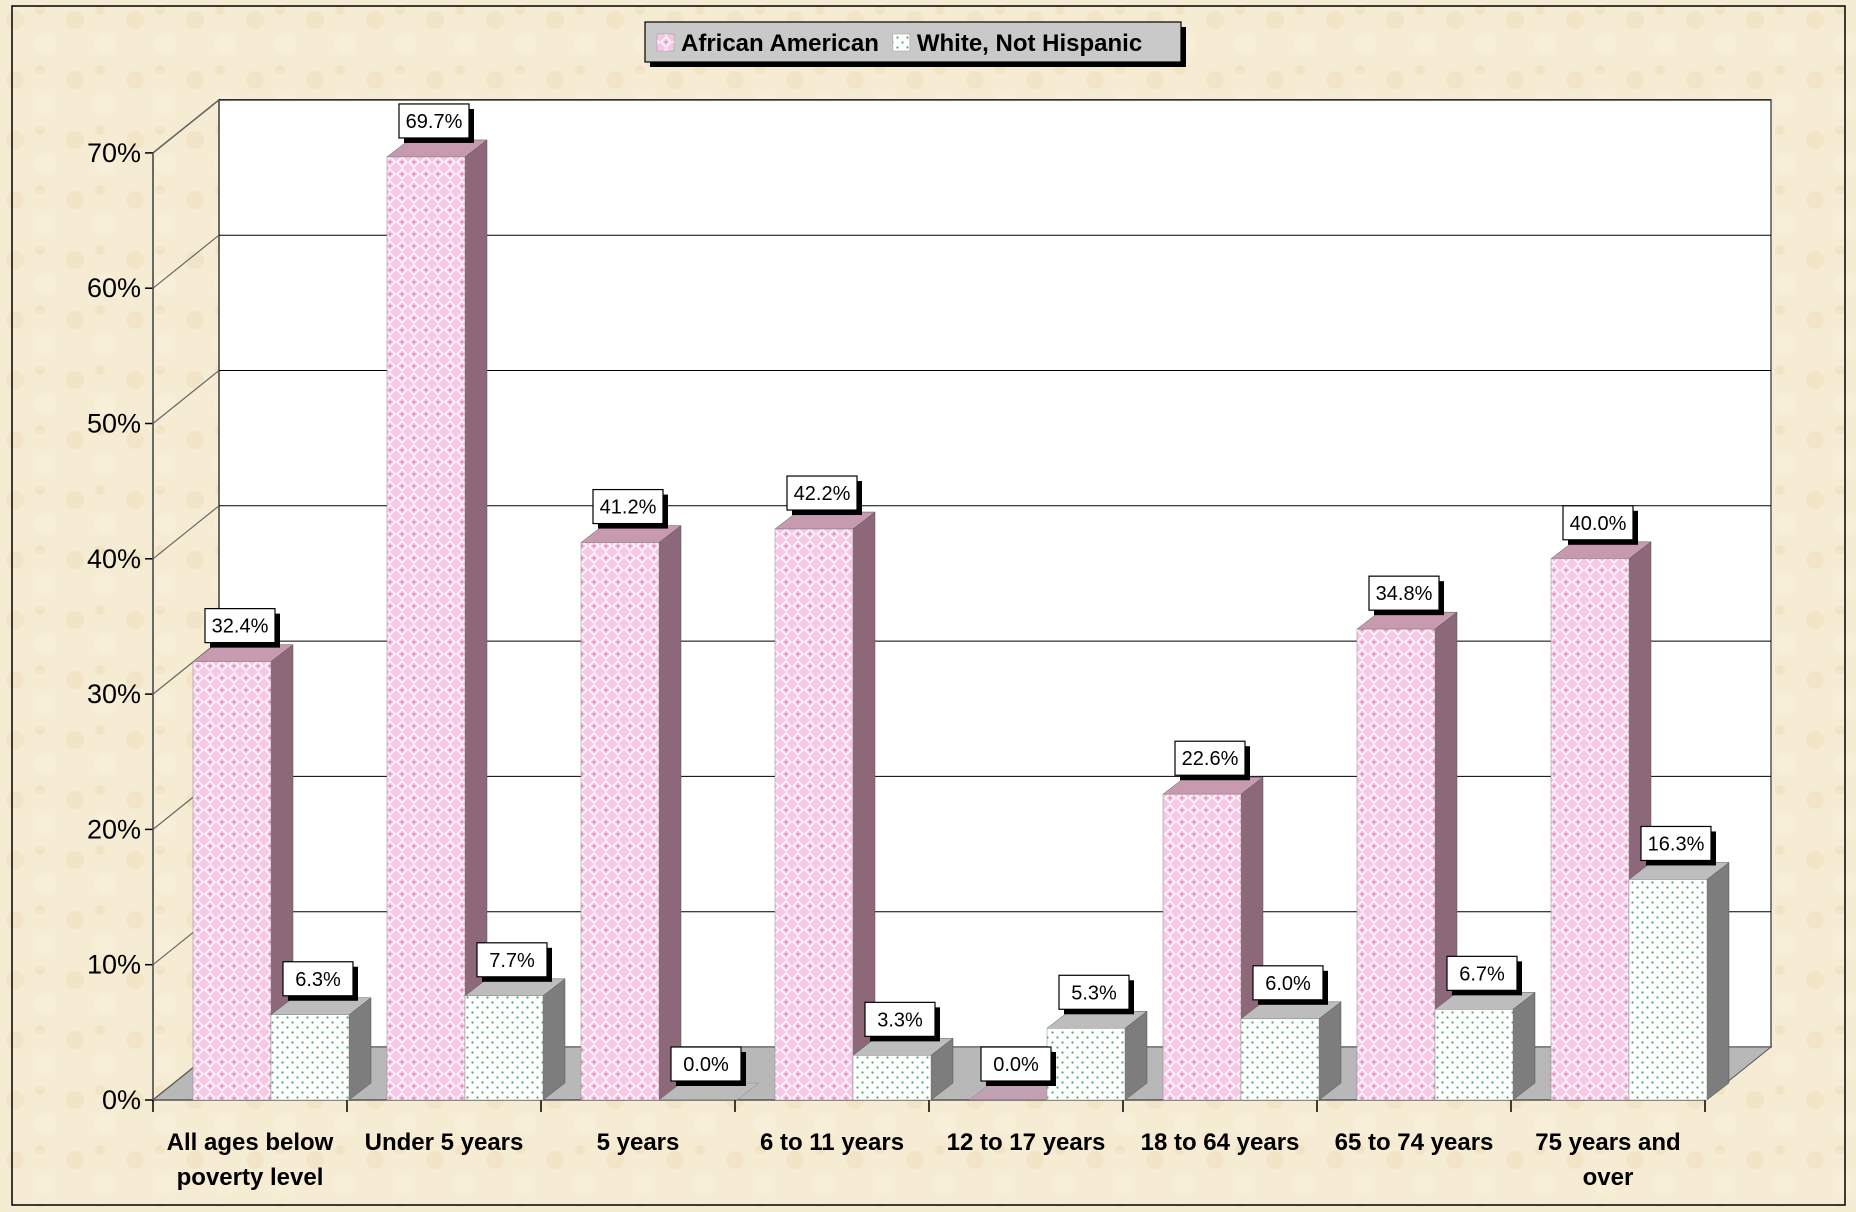 The width and height of the screenshot is (1856, 1212). Describe the element at coordinates (1414, 1142) in the screenshot. I see `x-category-label: 65 to 74 years` at that location.